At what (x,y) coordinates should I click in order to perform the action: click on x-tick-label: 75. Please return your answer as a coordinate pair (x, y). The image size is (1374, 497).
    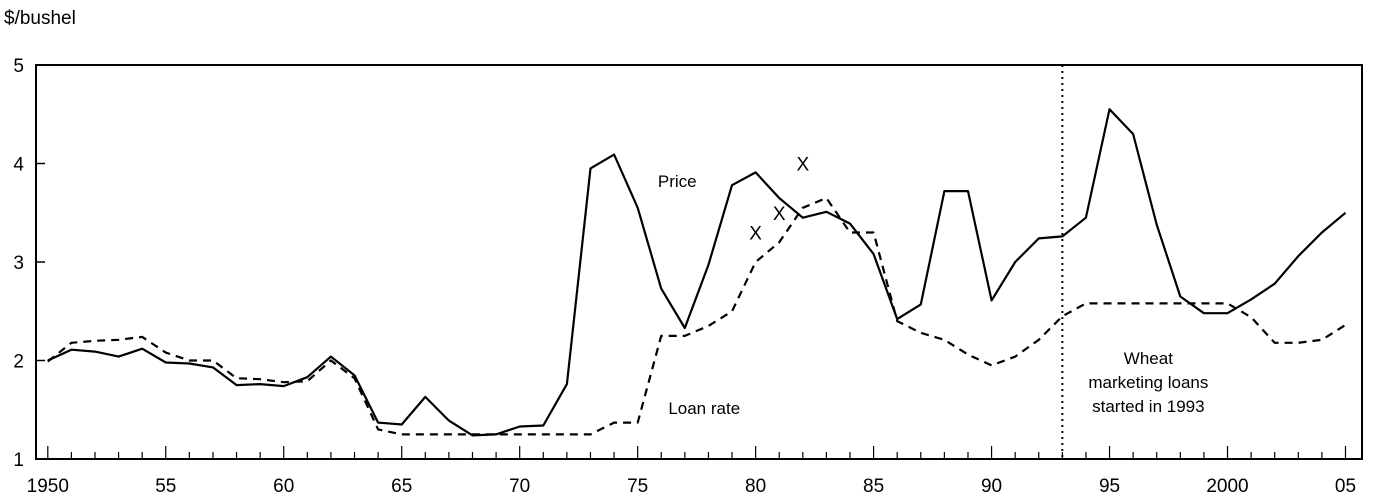
    Looking at the image, I should click on (637, 486).